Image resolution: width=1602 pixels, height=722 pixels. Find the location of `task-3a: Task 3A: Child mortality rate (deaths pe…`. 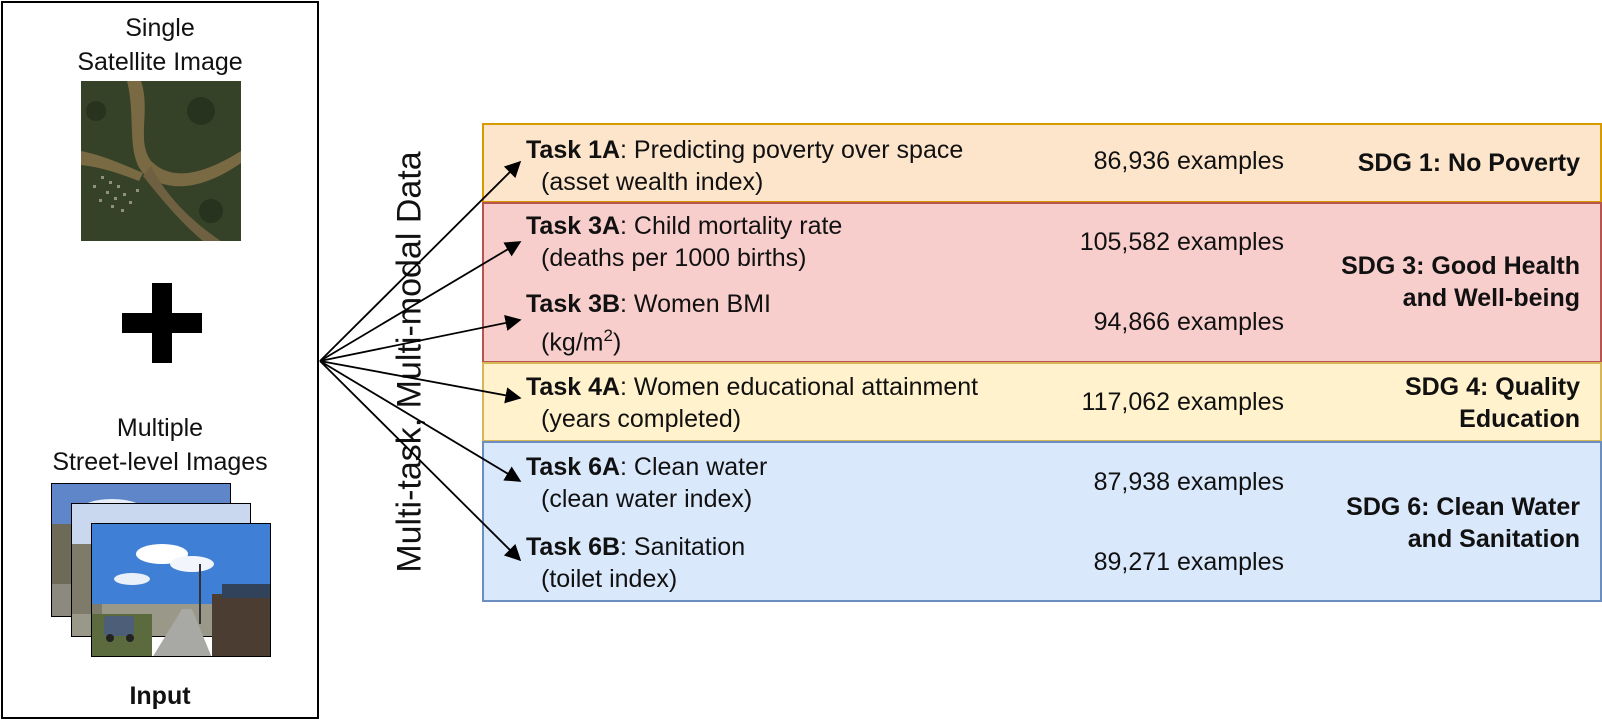

task-3a: Task 3A: Child mortality rate (deaths pe… is located at coordinates (684, 242).